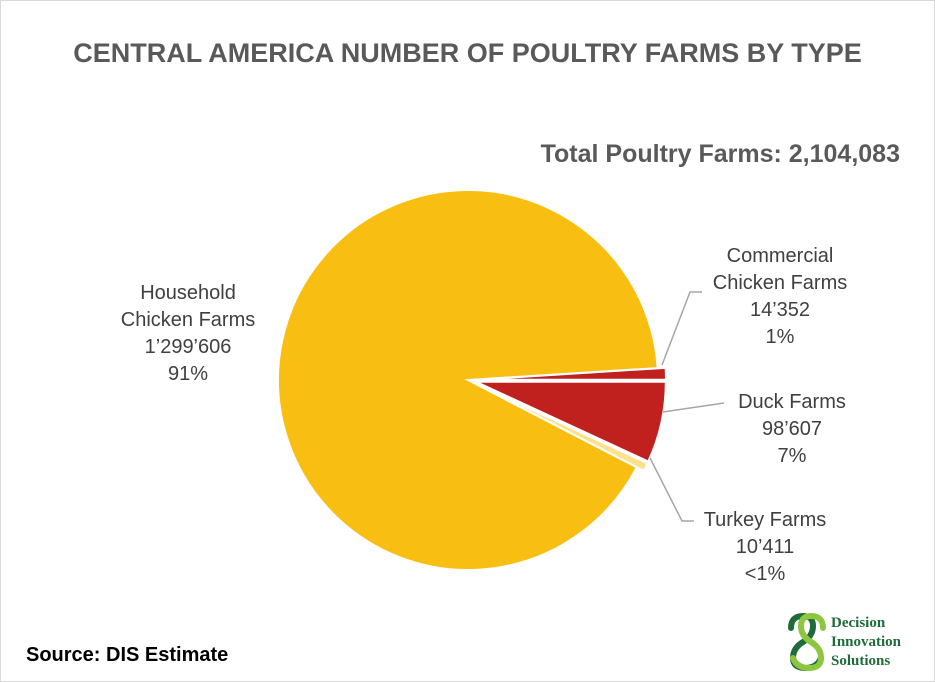 Image resolution: width=935 pixels, height=682 pixels. Describe the element at coordinates (188, 293) in the screenshot. I see `label-name: Household` at that location.